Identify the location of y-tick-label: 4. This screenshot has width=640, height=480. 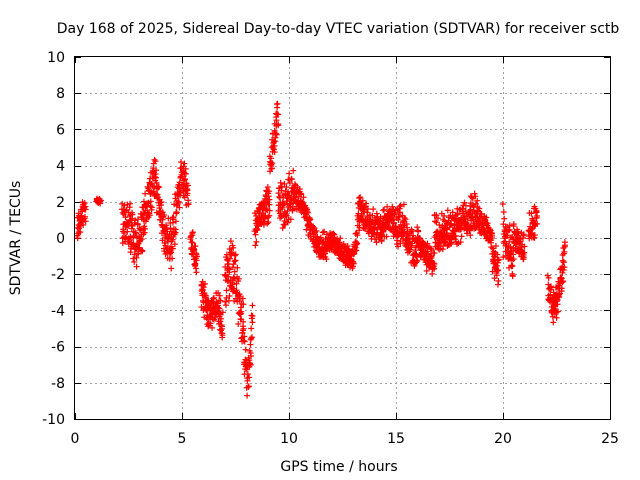
(60, 167).